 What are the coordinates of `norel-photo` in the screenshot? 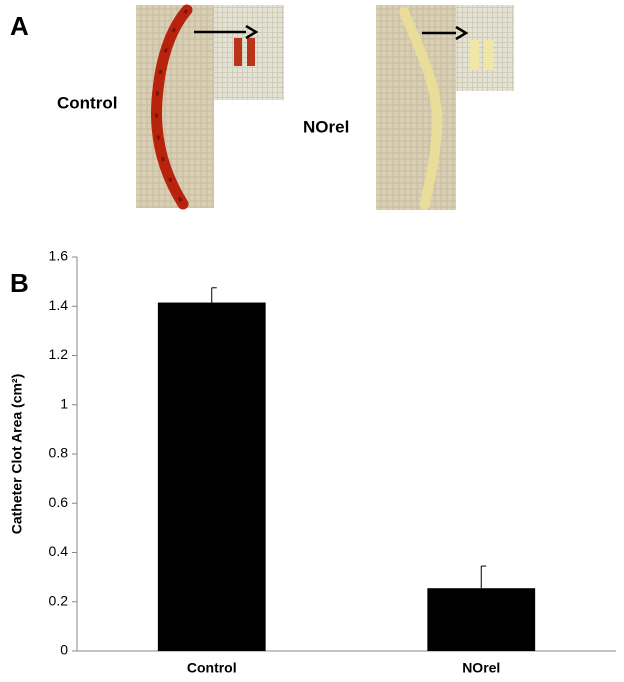 It's located at (445, 107).